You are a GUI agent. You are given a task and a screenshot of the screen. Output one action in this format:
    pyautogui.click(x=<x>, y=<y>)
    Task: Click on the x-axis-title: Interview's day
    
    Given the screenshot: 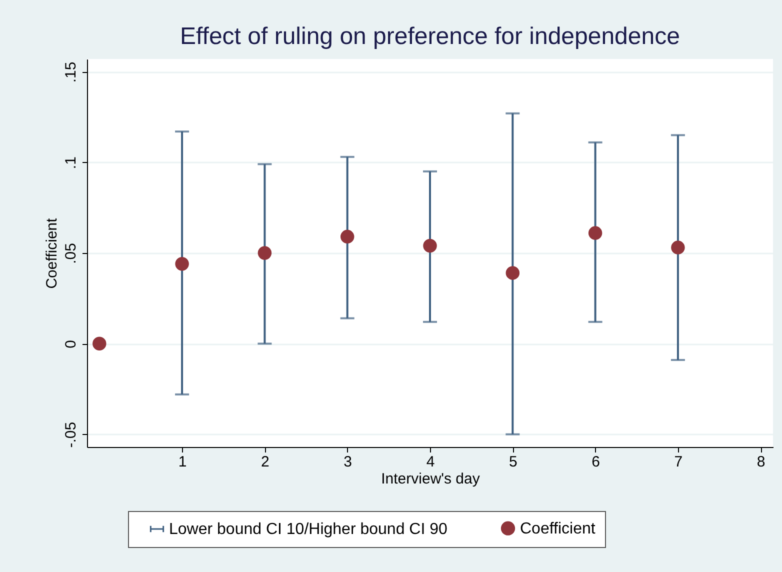 What is the action you would take?
    pyautogui.click(x=430, y=479)
    